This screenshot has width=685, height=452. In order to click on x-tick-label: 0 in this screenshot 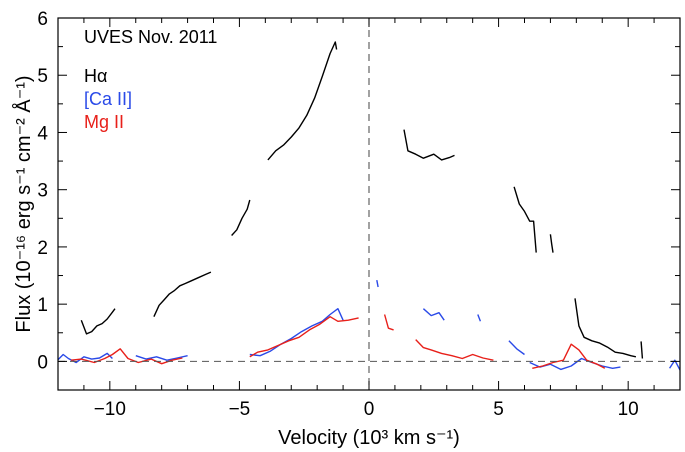, I will do `click(369, 409)`.